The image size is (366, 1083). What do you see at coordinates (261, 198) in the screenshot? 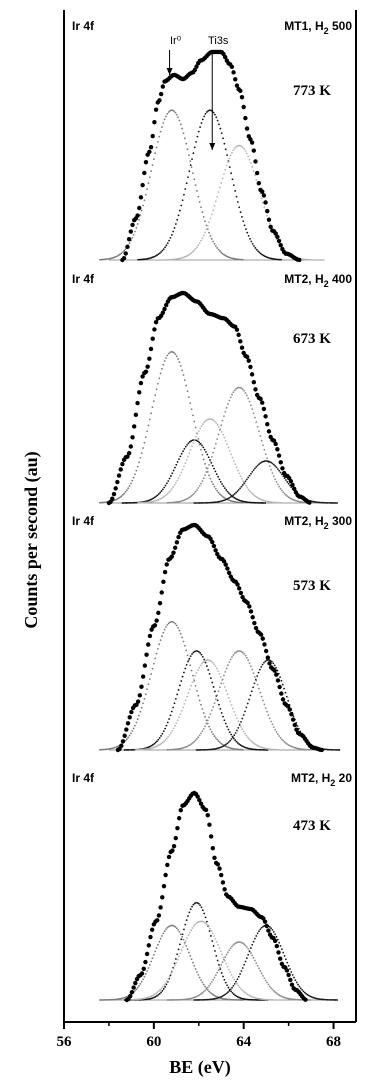
I see `panel-0-component-2-point` at bounding box center [261, 198].